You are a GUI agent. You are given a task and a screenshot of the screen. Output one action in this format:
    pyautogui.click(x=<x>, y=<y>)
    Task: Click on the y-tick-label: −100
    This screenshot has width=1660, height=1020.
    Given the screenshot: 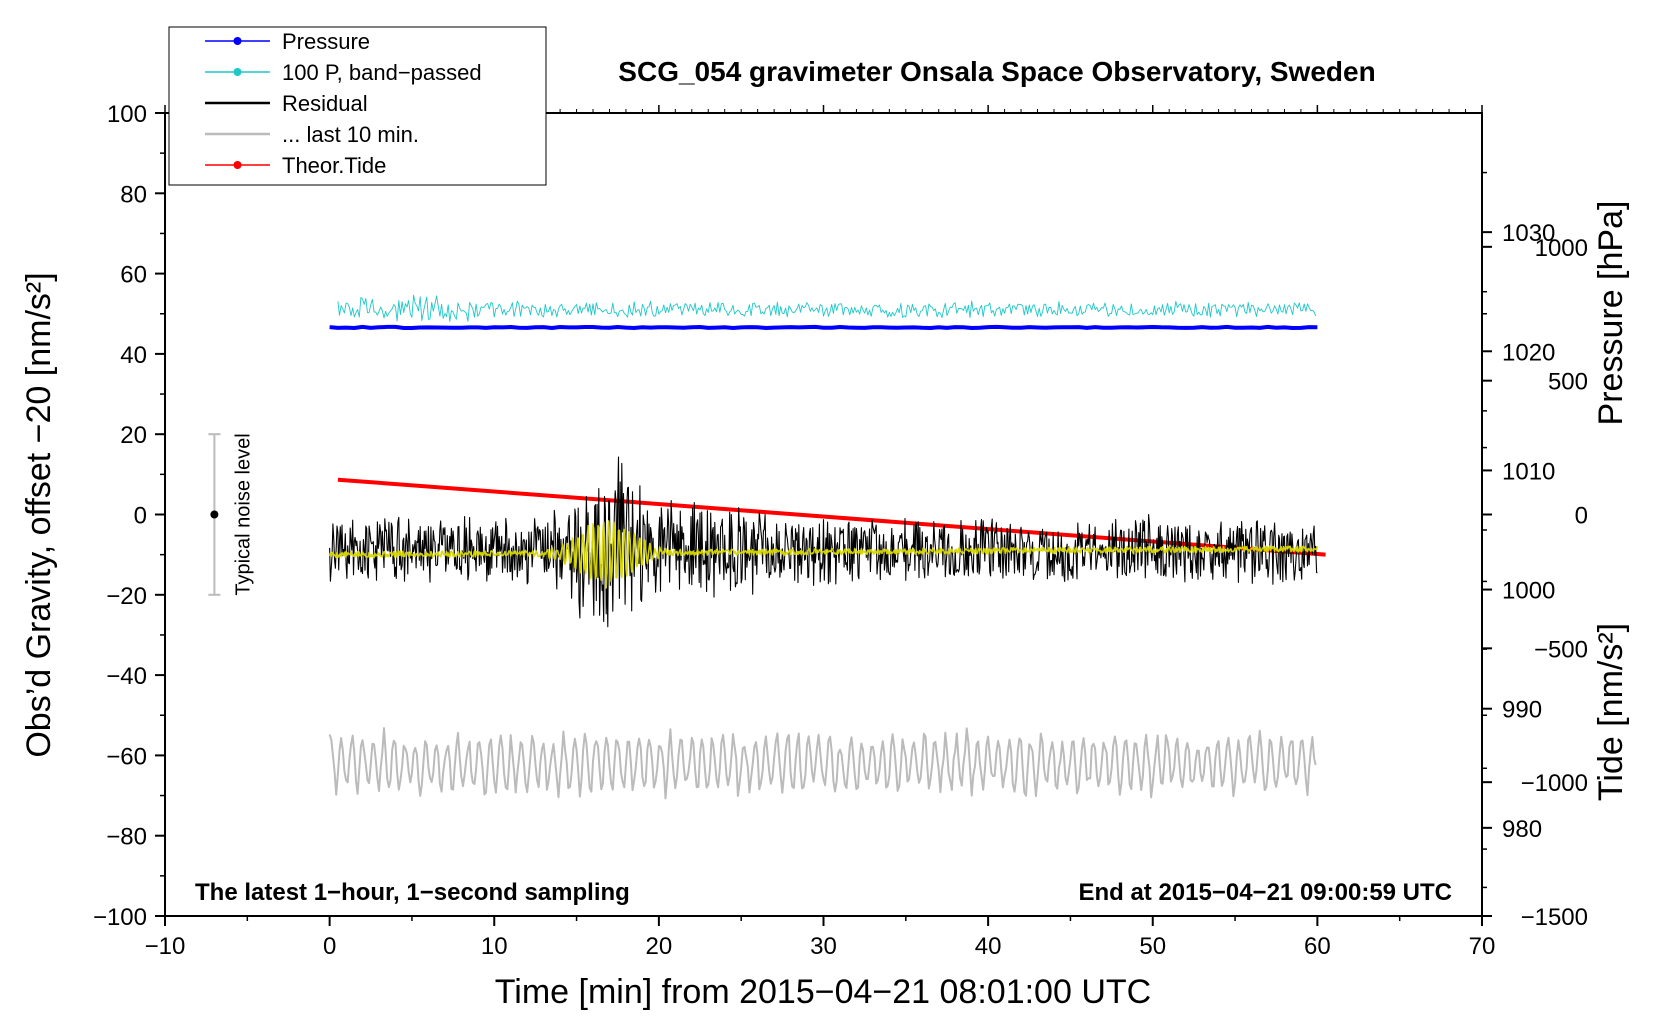 What is the action you would take?
    pyautogui.click(x=120, y=917)
    